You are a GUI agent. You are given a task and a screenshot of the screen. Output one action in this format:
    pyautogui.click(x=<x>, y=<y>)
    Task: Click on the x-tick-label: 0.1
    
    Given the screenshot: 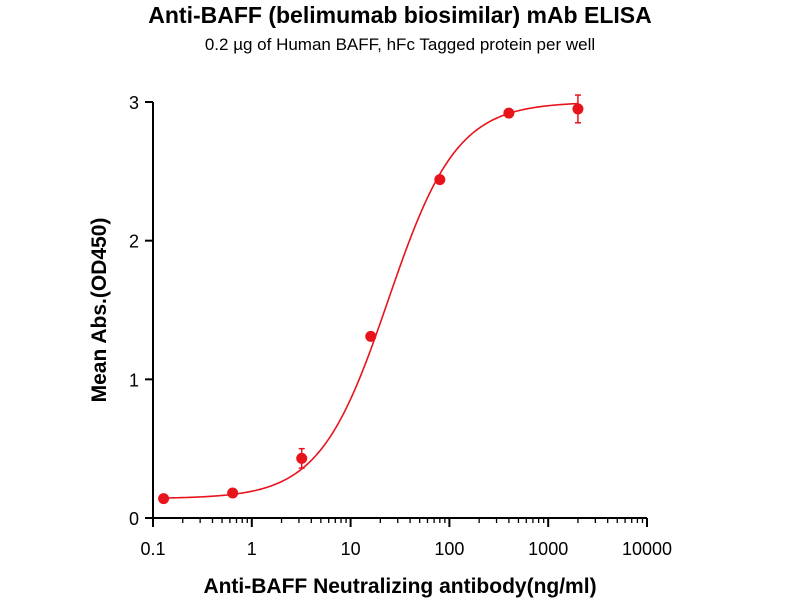 What is the action you would take?
    pyautogui.click(x=152, y=549)
    